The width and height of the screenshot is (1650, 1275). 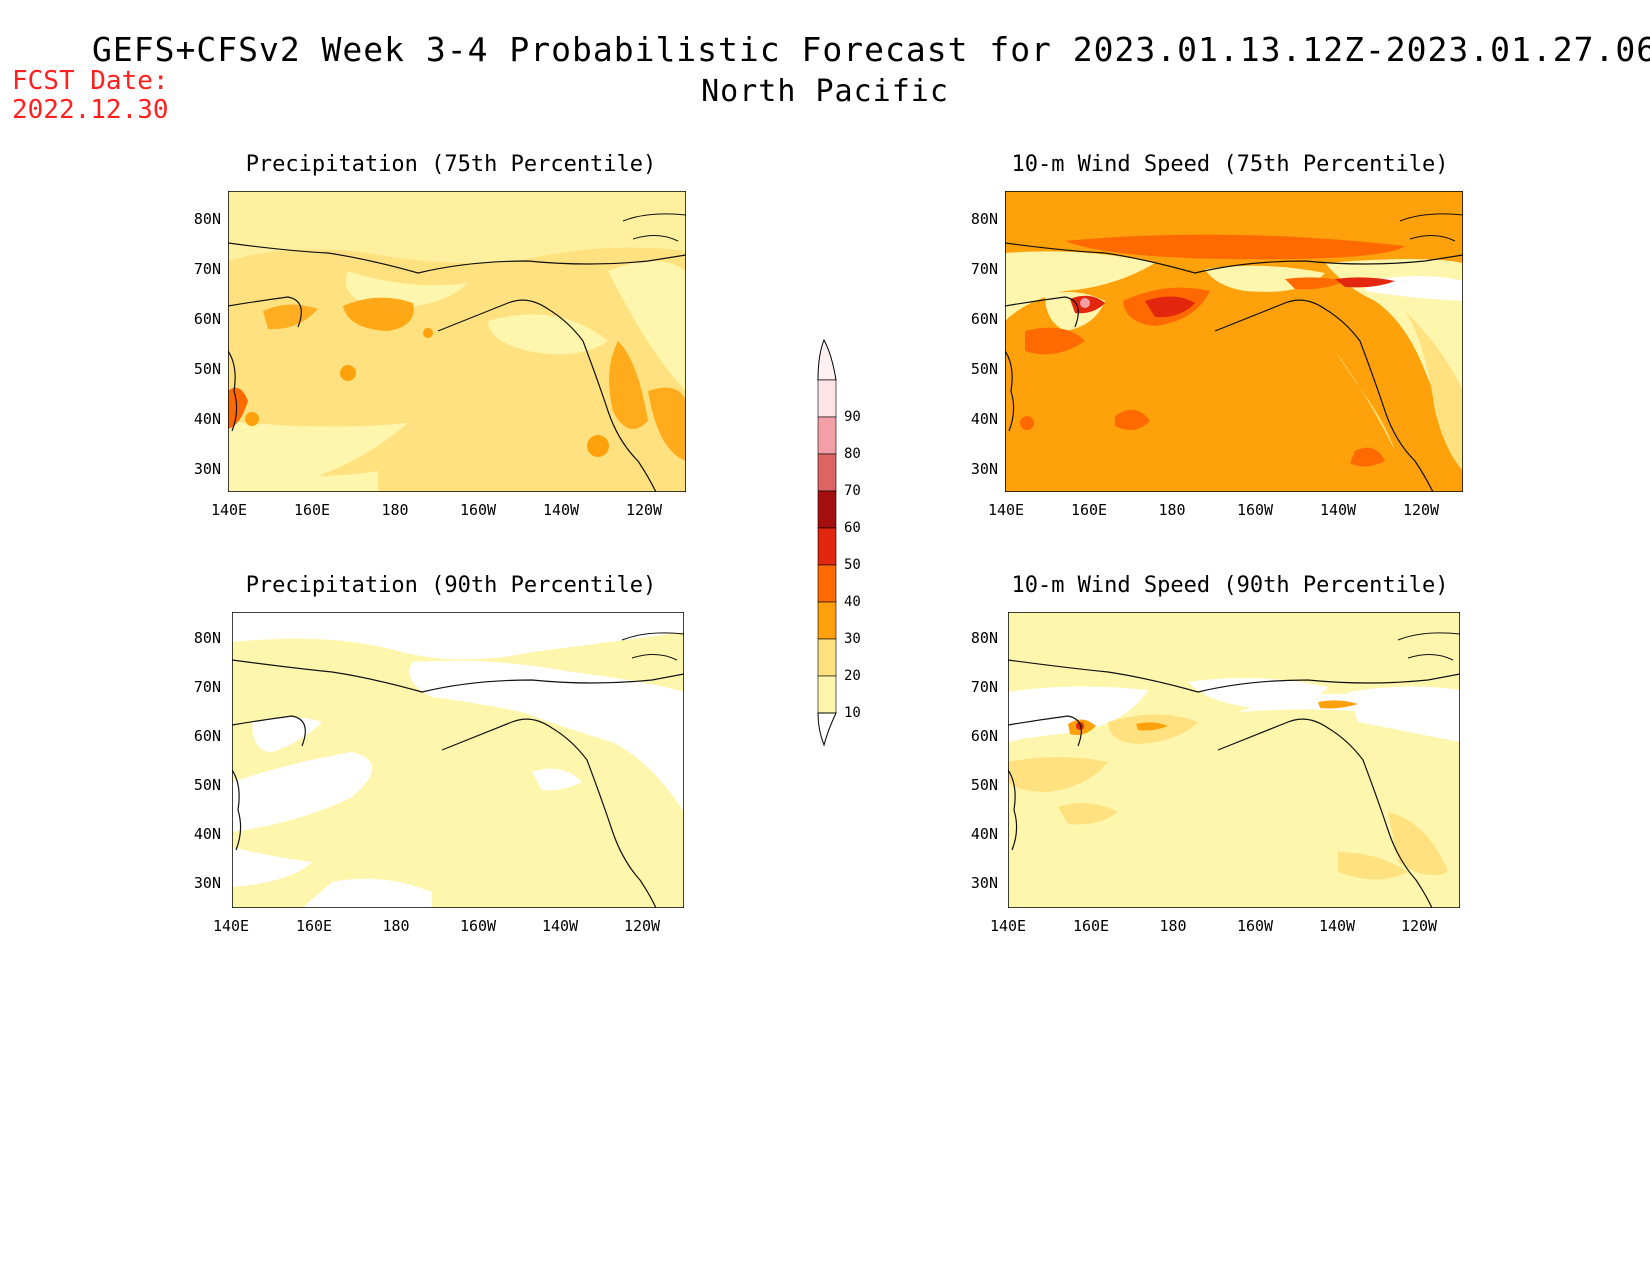 I want to click on colorbar-label: 10, so click(x=852, y=713).